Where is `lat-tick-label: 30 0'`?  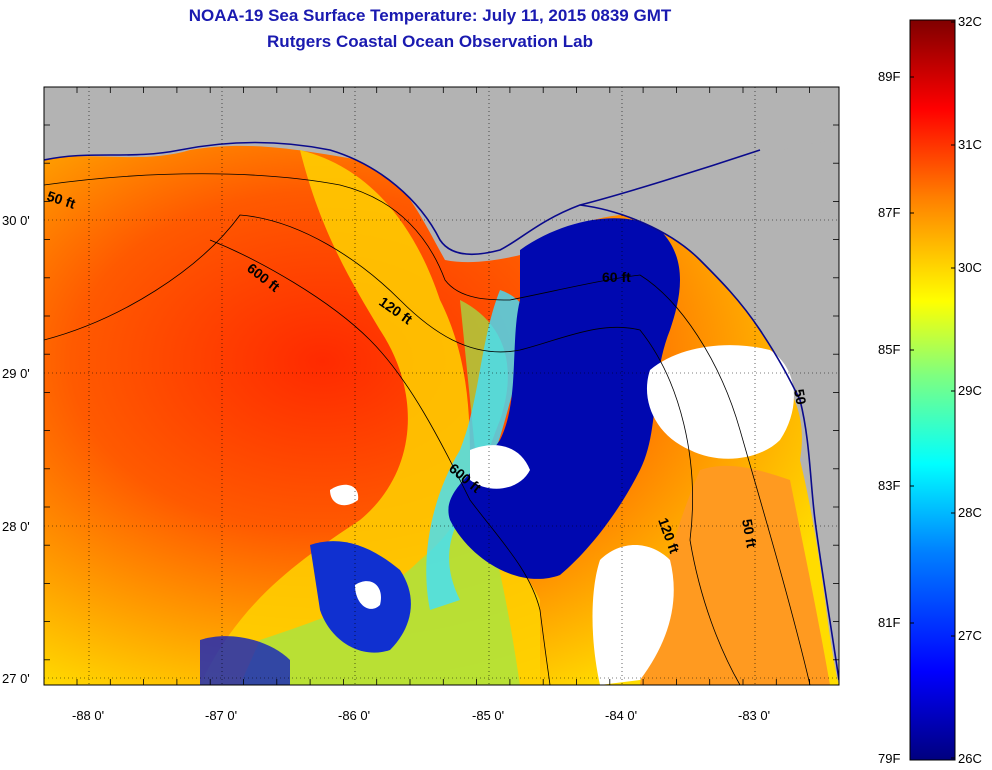
lat-tick-label: 30 0' is located at coordinates (16, 220).